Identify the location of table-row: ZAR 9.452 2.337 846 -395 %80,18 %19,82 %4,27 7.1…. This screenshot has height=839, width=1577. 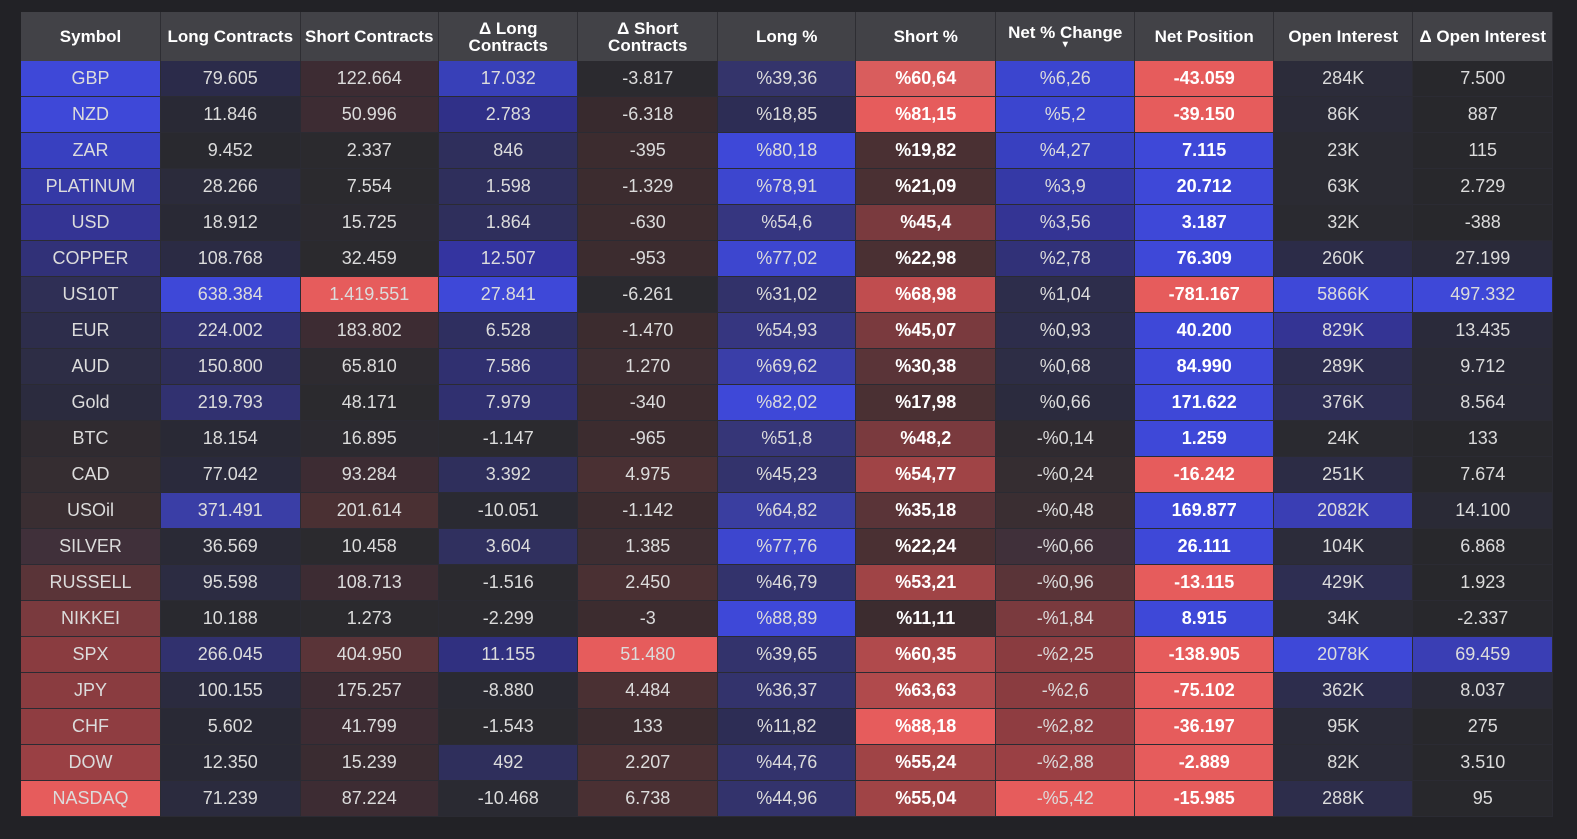
(787, 150).